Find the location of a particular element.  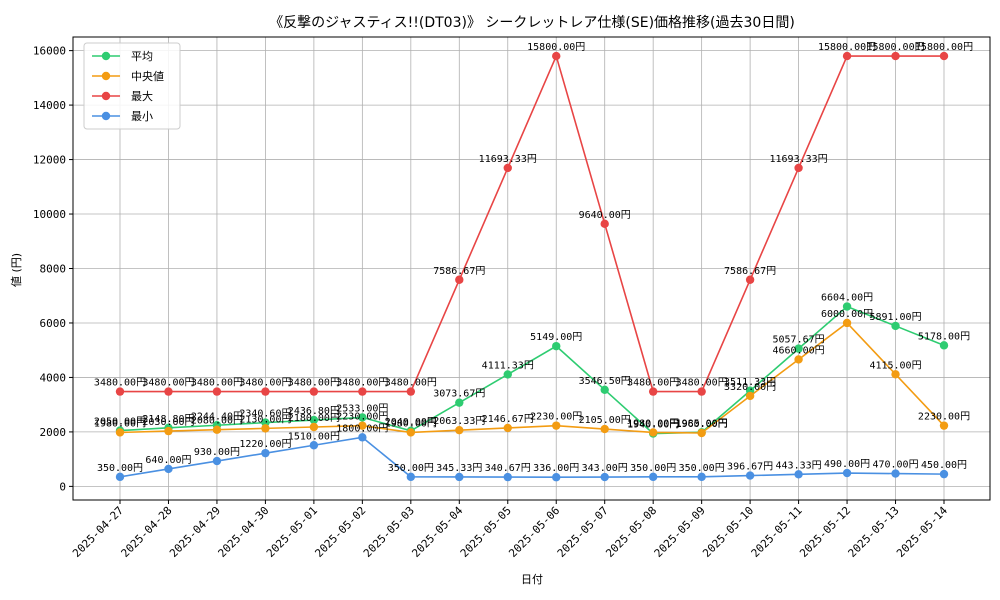

x-tick-label: 2025-05-03 is located at coordinates (389, 532).